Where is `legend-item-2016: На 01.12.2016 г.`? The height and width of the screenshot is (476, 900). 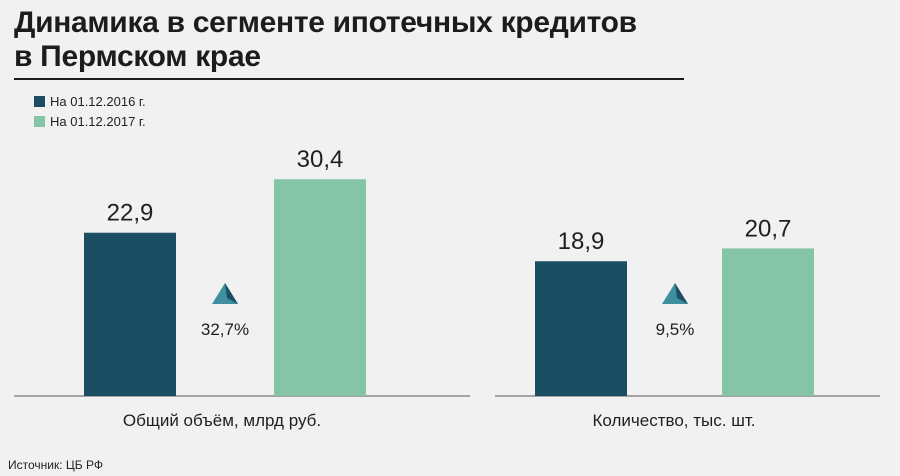
legend-item-2016: На 01.12.2016 г. is located at coordinates (90, 101).